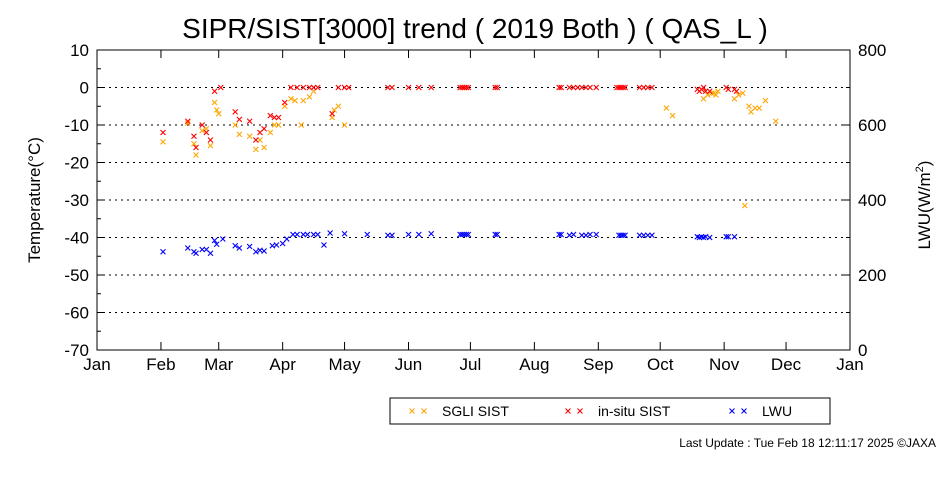 The width and height of the screenshot is (950, 480). Describe the element at coordinates (872, 125) in the screenshot. I see `y2-tick-label: 600` at that location.